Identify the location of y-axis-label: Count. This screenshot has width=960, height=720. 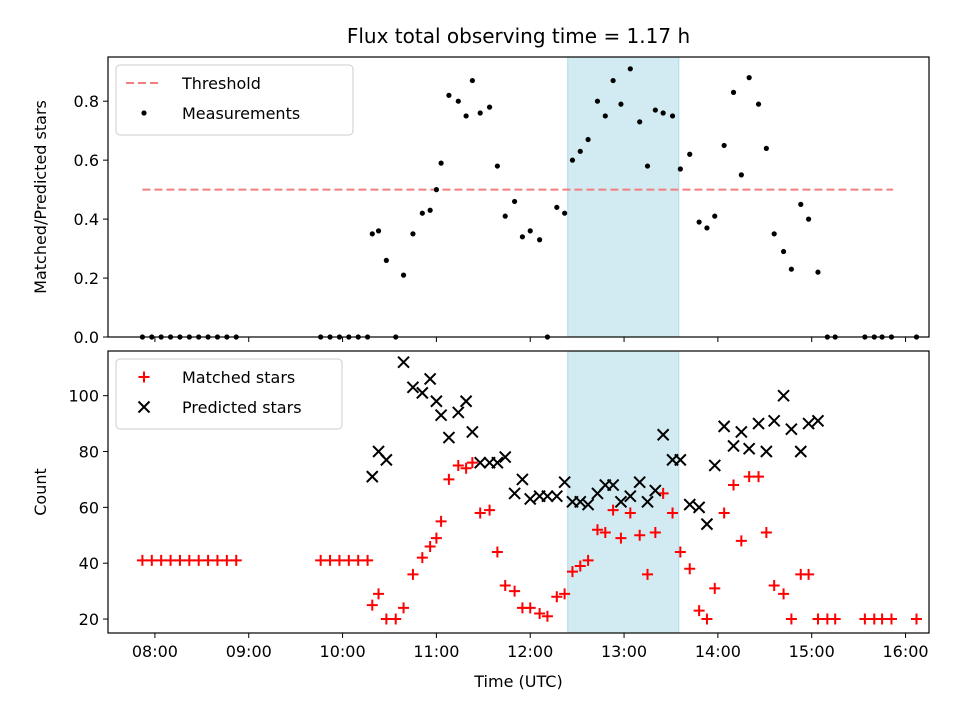
(40, 492).